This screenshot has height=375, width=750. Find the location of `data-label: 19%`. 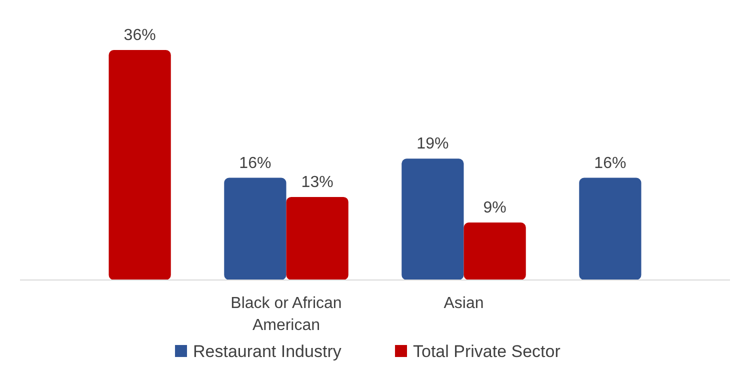

data-label: 19% is located at coordinates (432, 144).